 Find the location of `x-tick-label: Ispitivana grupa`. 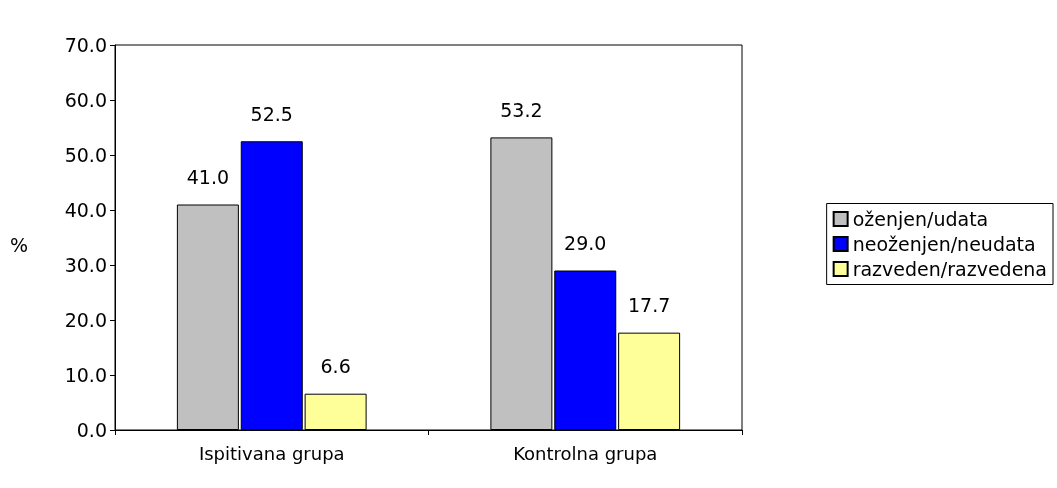

x-tick-label: Ispitivana grupa is located at coordinates (271, 453).